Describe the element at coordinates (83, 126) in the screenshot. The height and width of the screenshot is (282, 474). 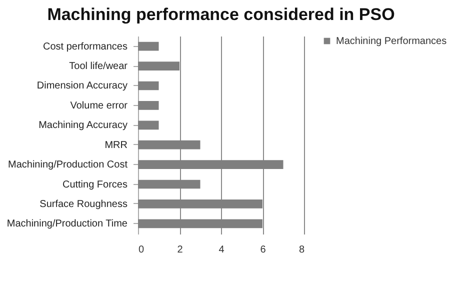
I see `y-tick-label: Machining Accuracy` at that location.